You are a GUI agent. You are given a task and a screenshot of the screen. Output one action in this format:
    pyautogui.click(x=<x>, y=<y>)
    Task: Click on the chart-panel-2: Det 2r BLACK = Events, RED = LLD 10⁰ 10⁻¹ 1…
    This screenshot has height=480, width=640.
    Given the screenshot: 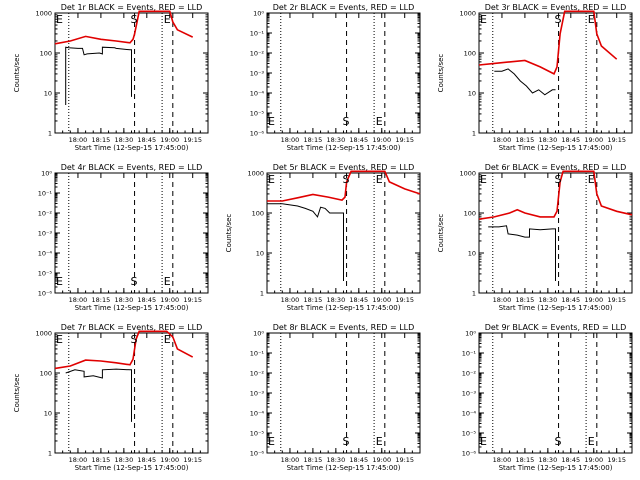 What is the action you would take?
    pyautogui.click(x=335, y=77)
    